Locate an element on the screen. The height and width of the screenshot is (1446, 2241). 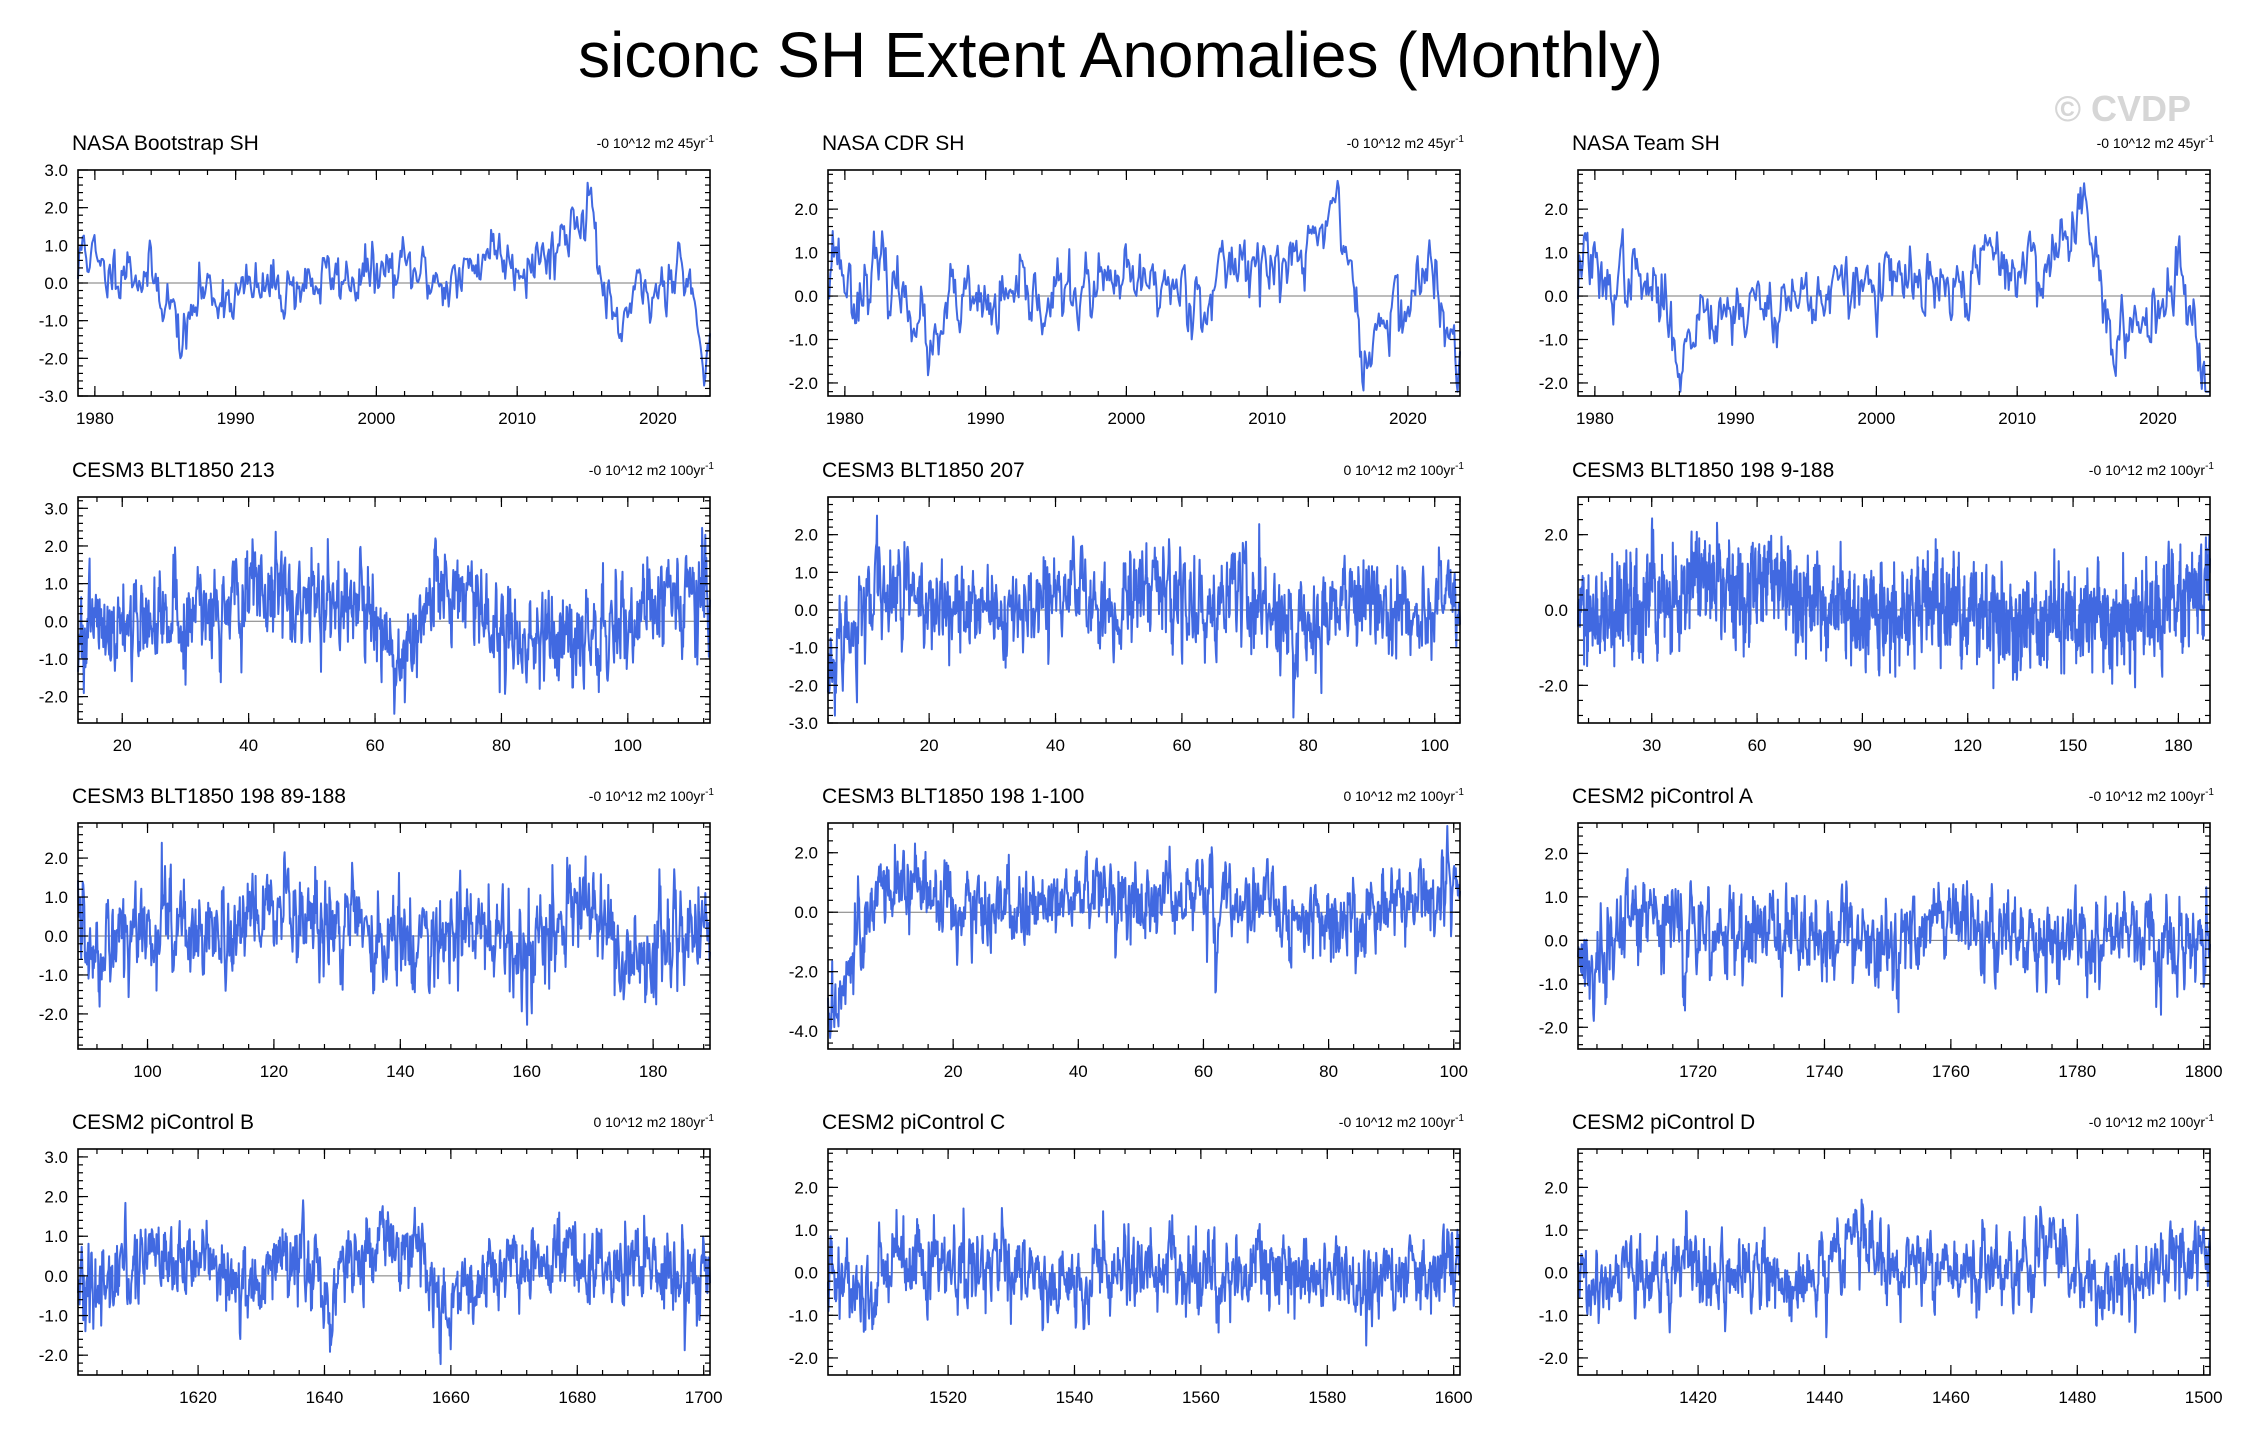
x-tick-label: 1480 is located at coordinates (2077, 1397).